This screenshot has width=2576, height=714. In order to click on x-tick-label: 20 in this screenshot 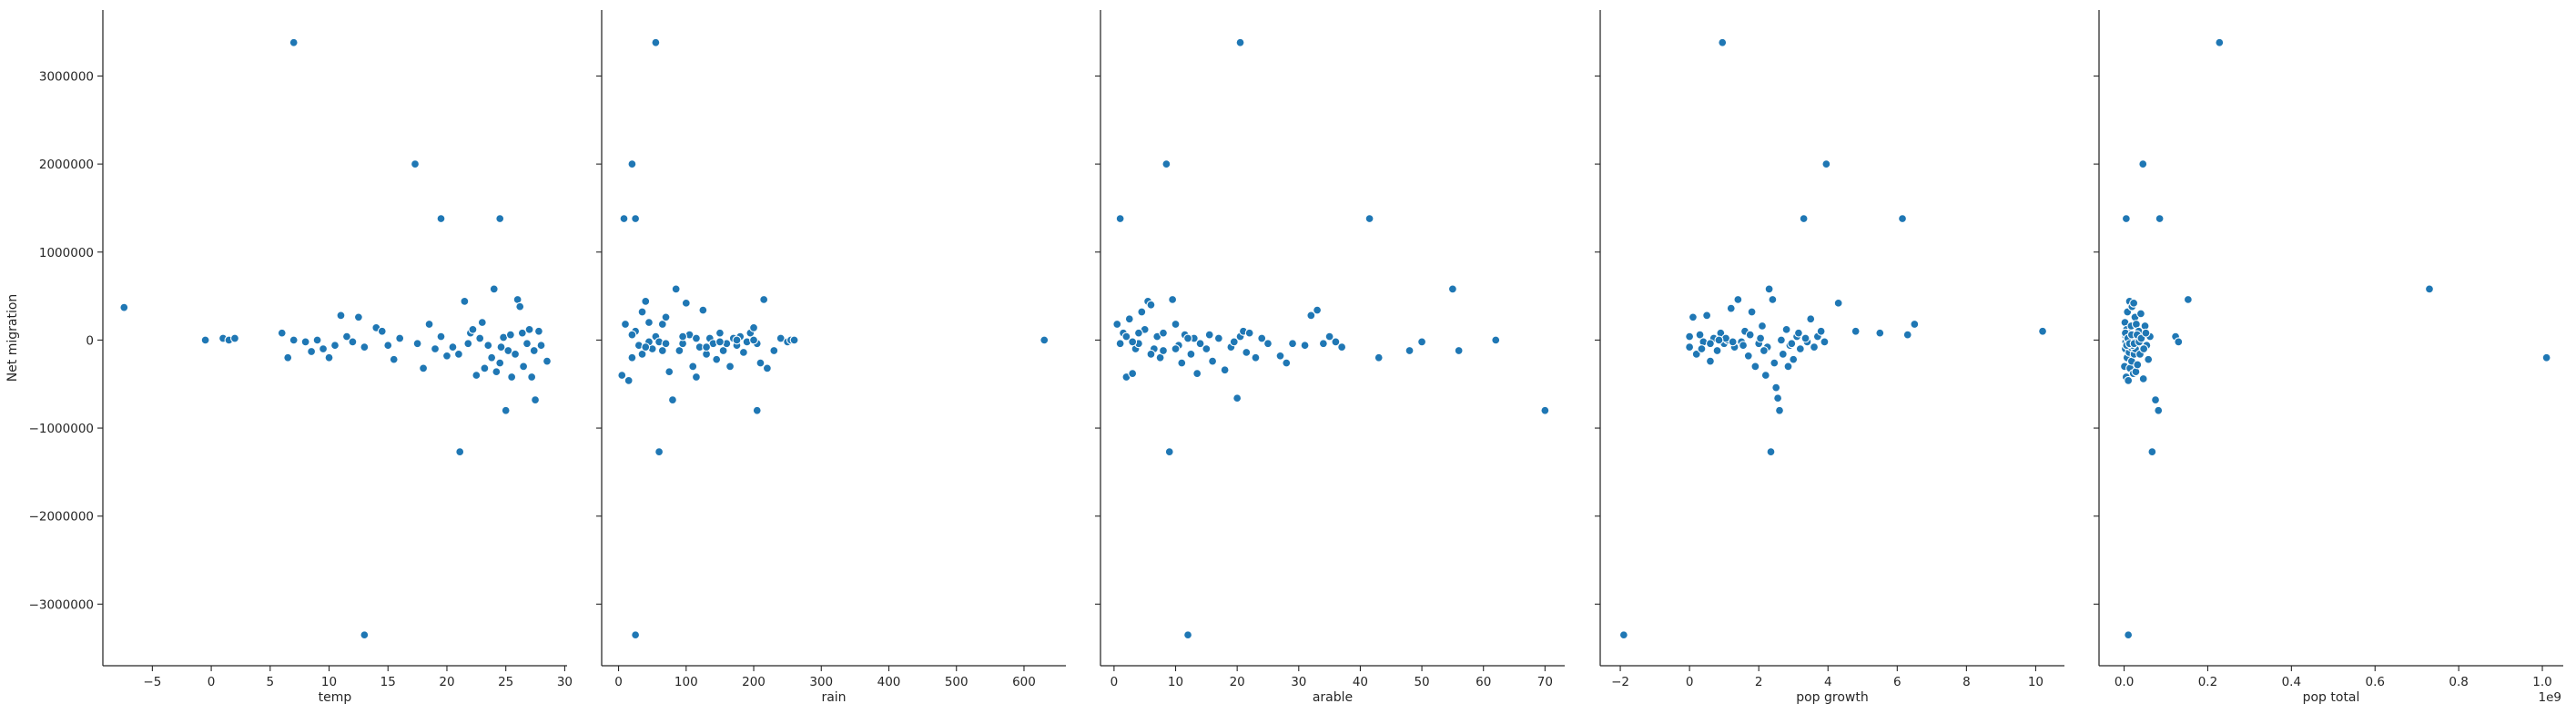, I will do `click(1237, 682)`.